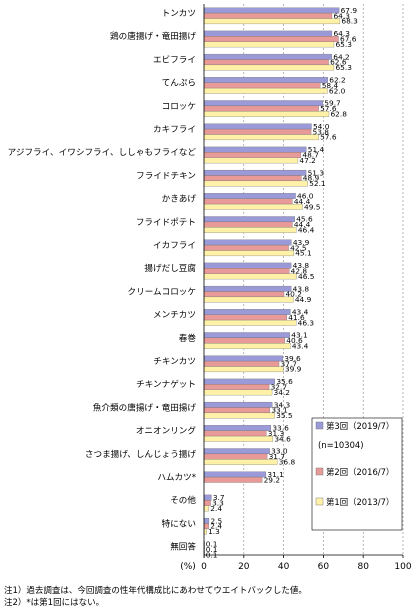  What do you see at coordinates (299, 335) in the screenshot?
I see `data-label: 43.1` at bounding box center [299, 335].